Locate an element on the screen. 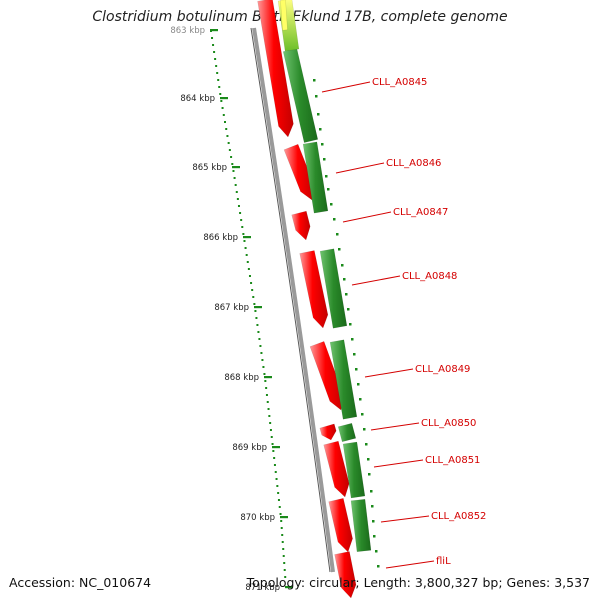  scale-label: 868 kbp is located at coordinates (241, 378).